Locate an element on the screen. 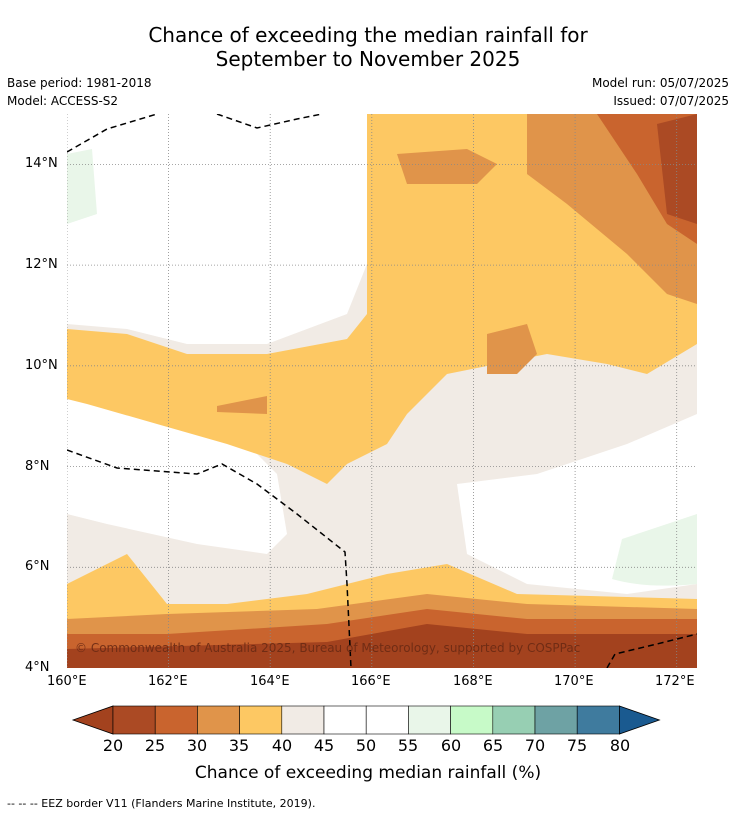 The image size is (736, 816). colorbar is located at coordinates (366, 720).